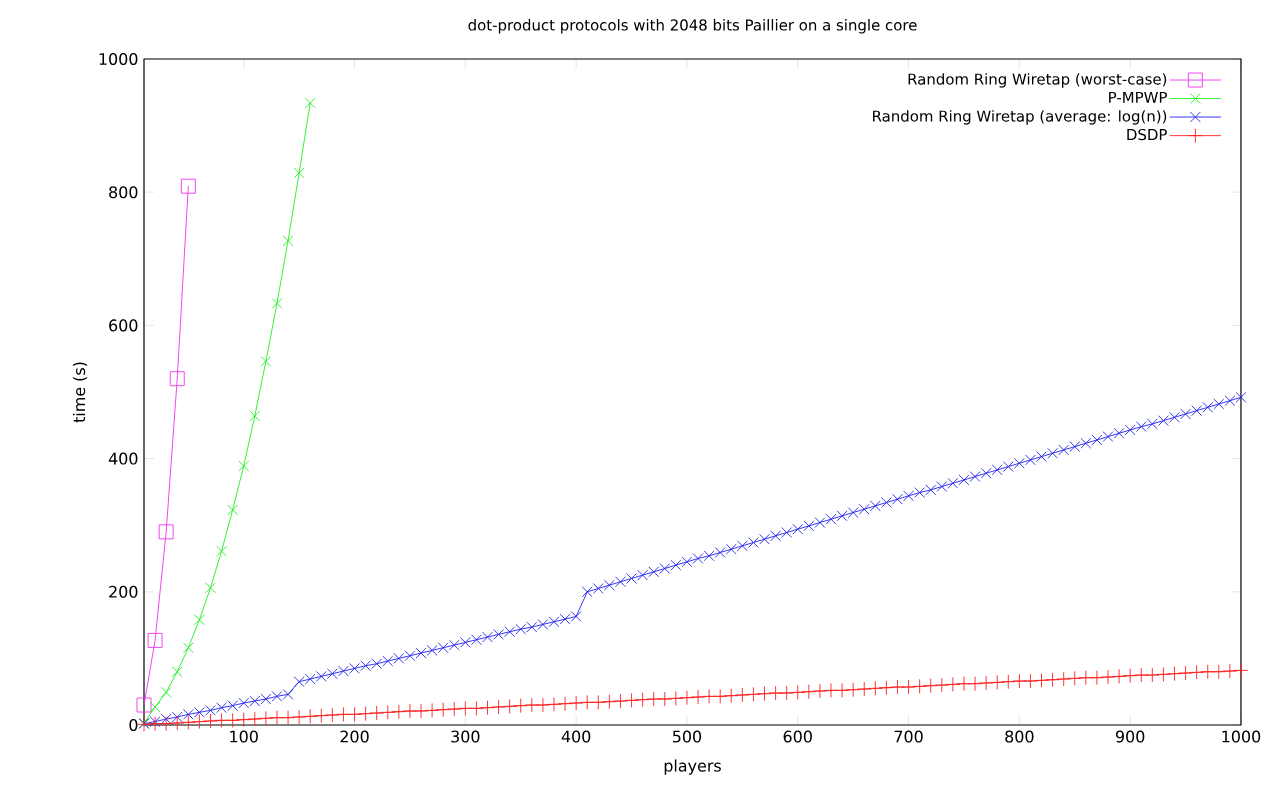 Image resolution: width=1280 pixels, height=805 pixels. What do you see at coordinates (123, 325) in the screenshot?
I see `y-tick-label: 600` at bounding box center [123, 325].